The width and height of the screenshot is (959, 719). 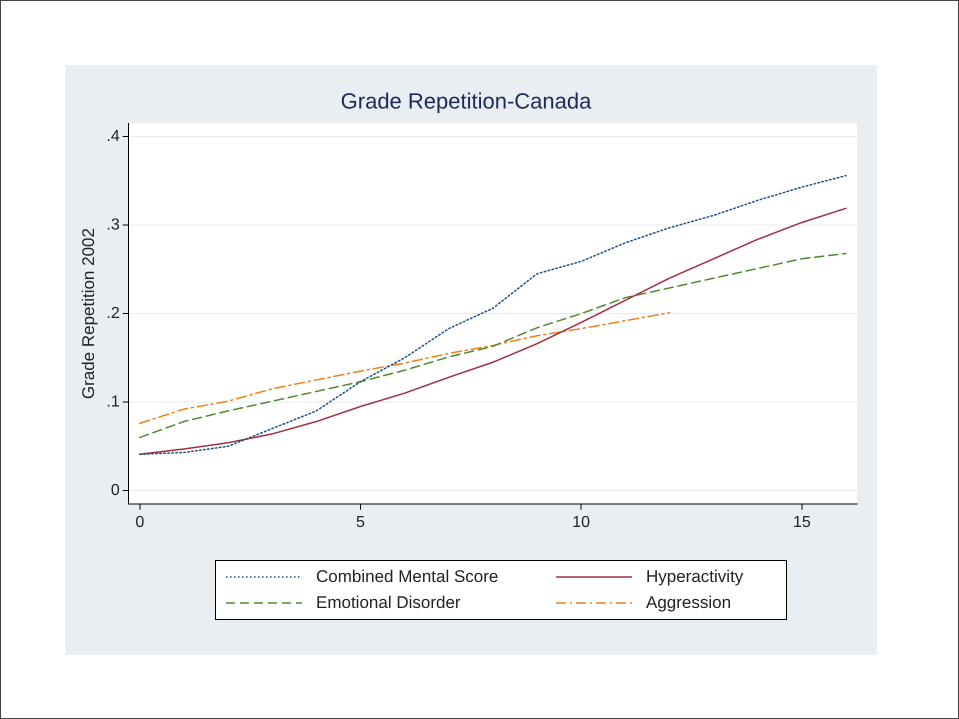 I want to click on legend-label: Aggression, so click(x=689, y=603).